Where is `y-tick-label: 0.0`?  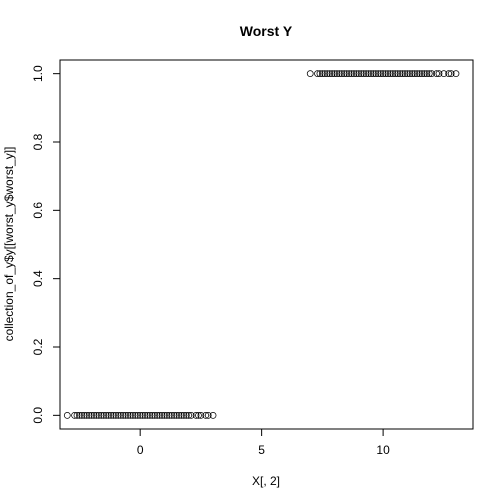 y-tick-label: 0.0 is located at coordinates (38, 415).